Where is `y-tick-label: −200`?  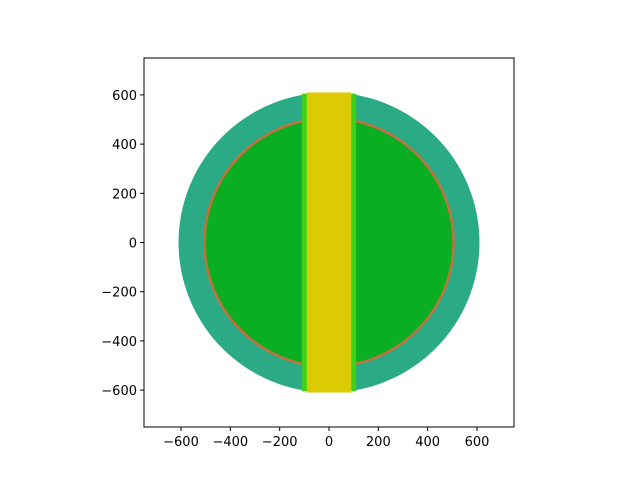
y-tick-label: −200 is located at coordinates (119, 293).